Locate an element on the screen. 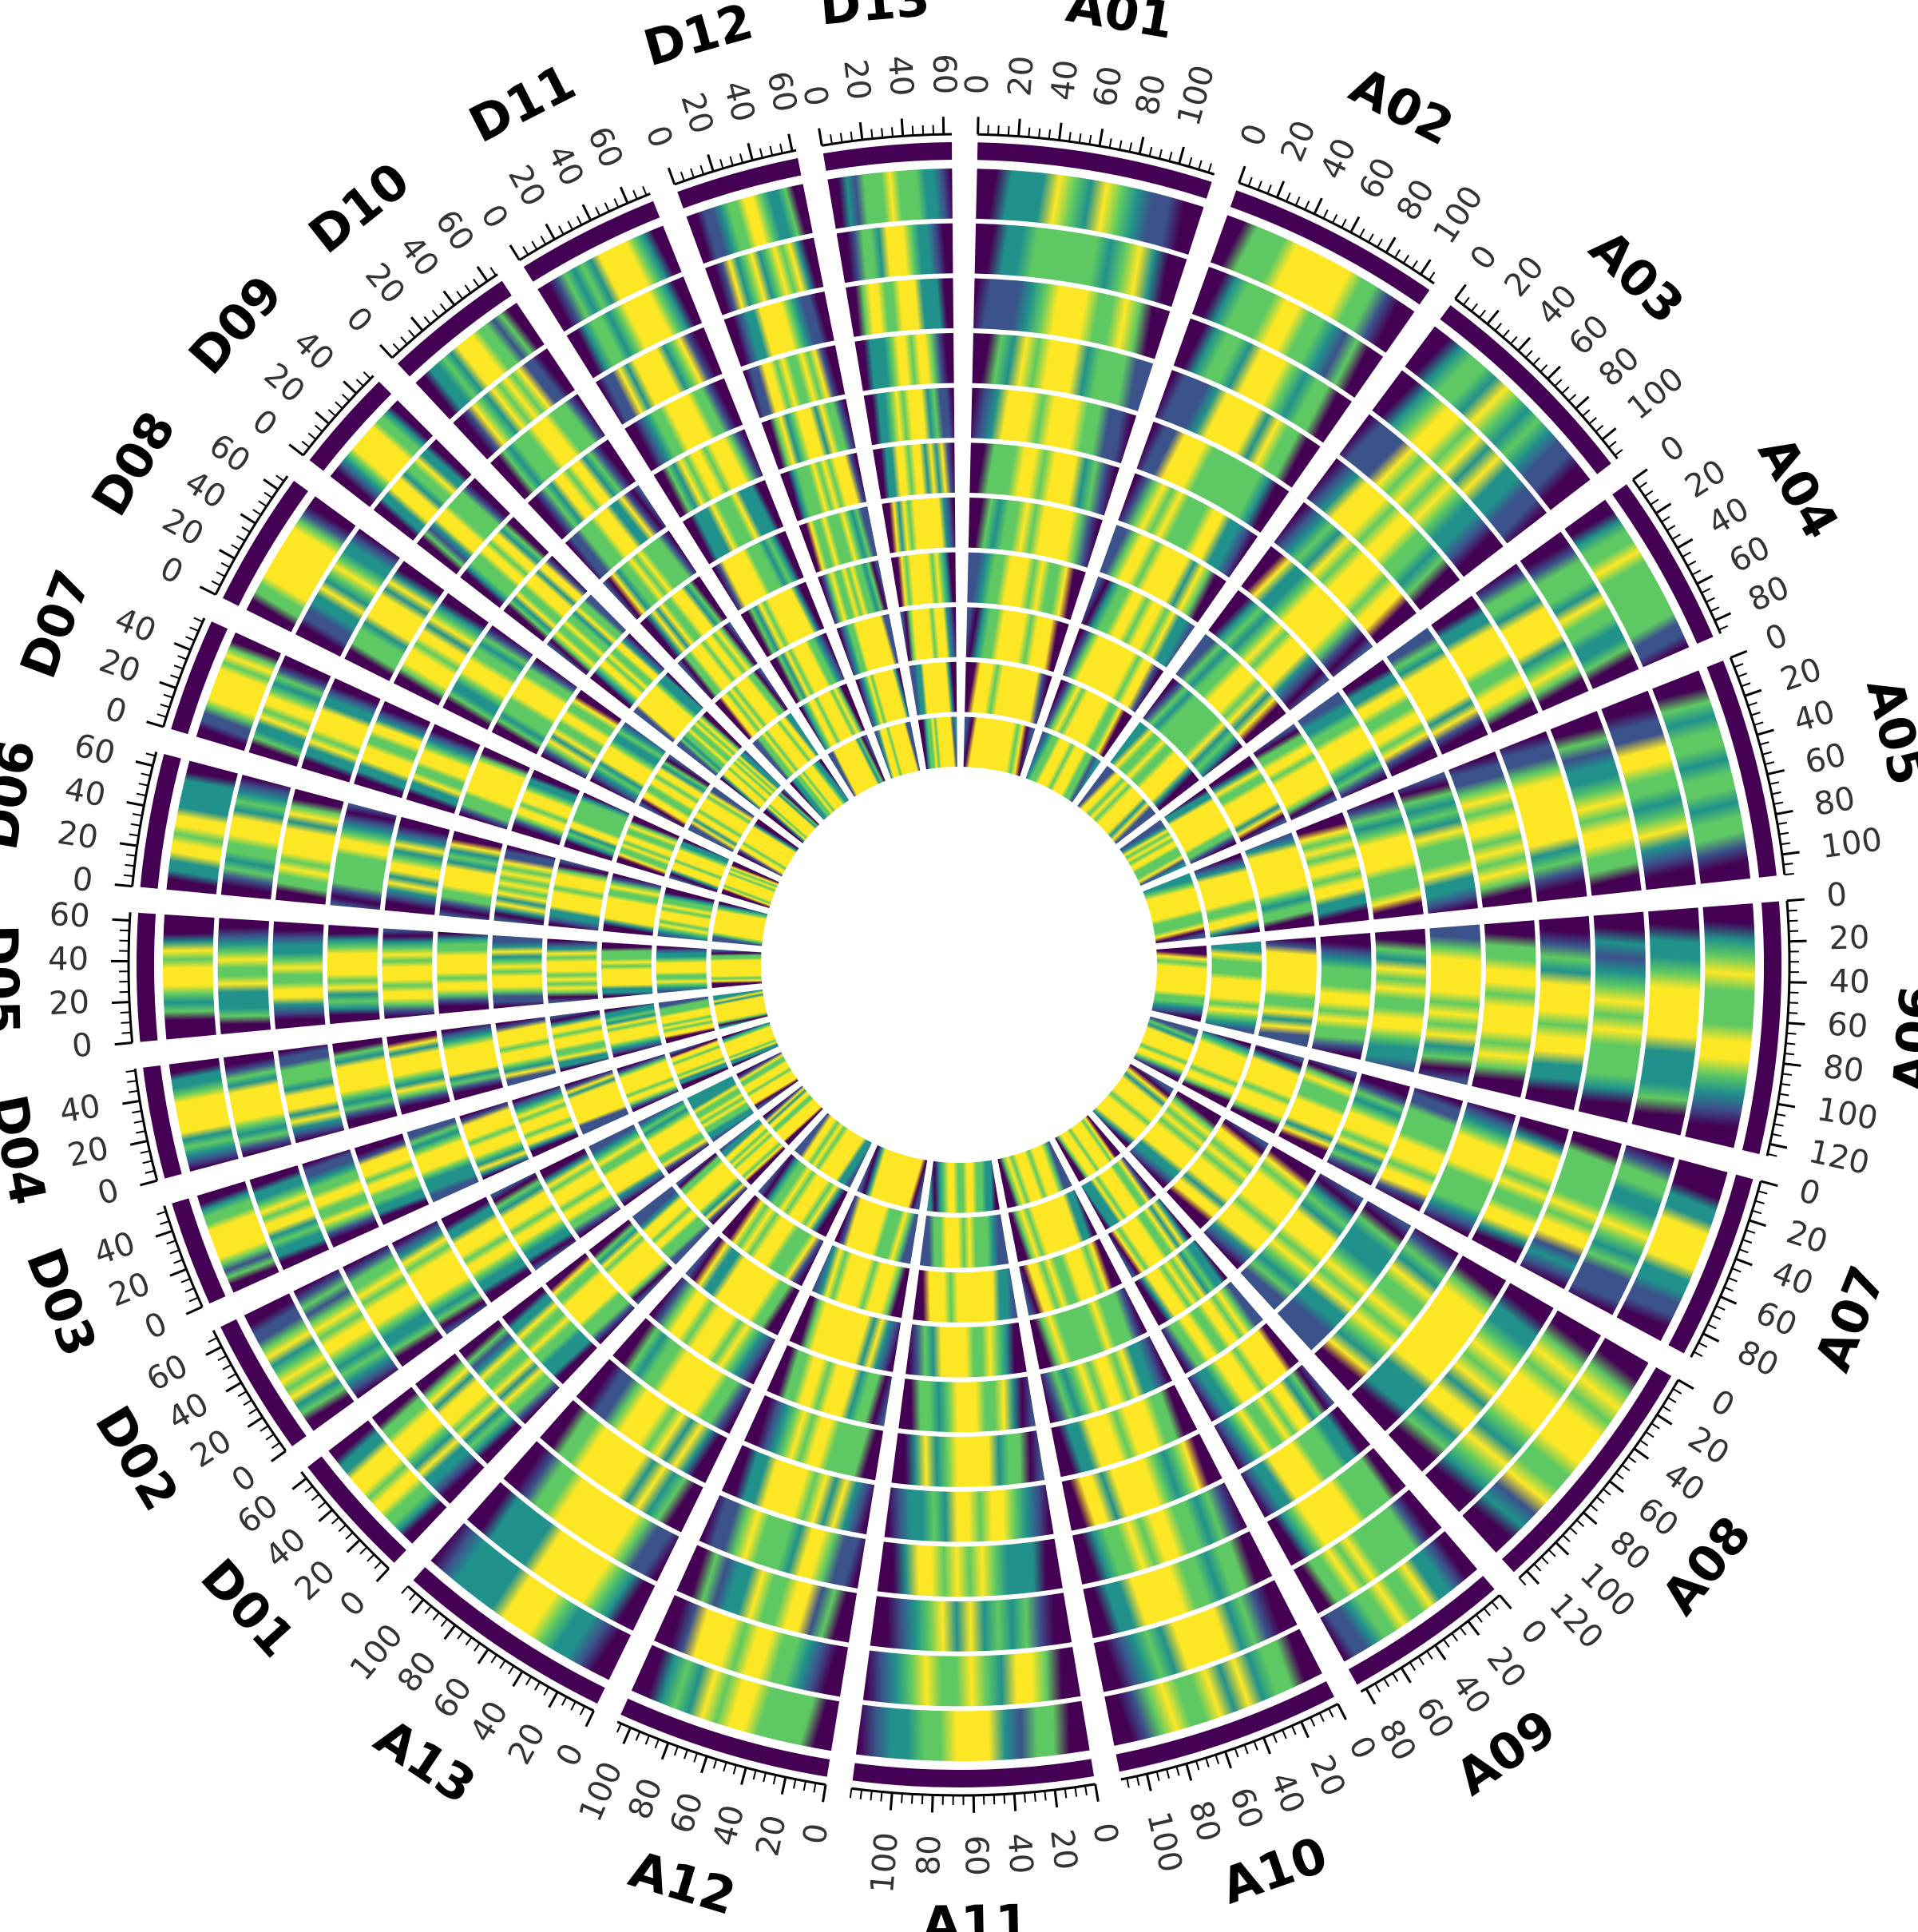 The height and width of the screenshot is (1932, 1918). chromosome-label-d13: D13 is located at coordinates (875, 18).